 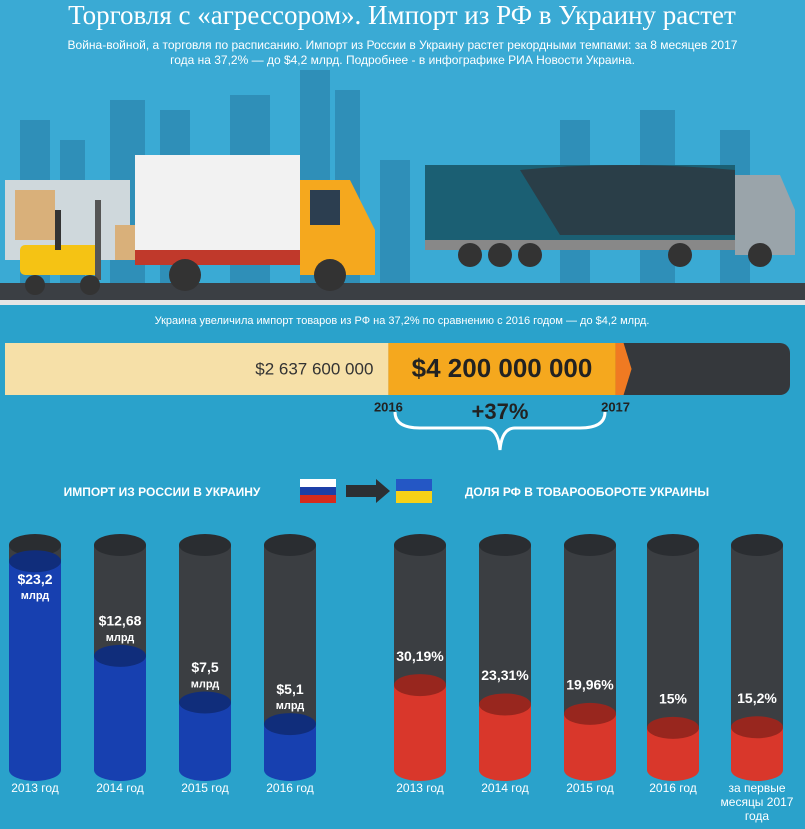 What do you see at coordinates (120, 621) in the screenshot?
I see `value-label: $12,68` at bounding box center [120, 621].